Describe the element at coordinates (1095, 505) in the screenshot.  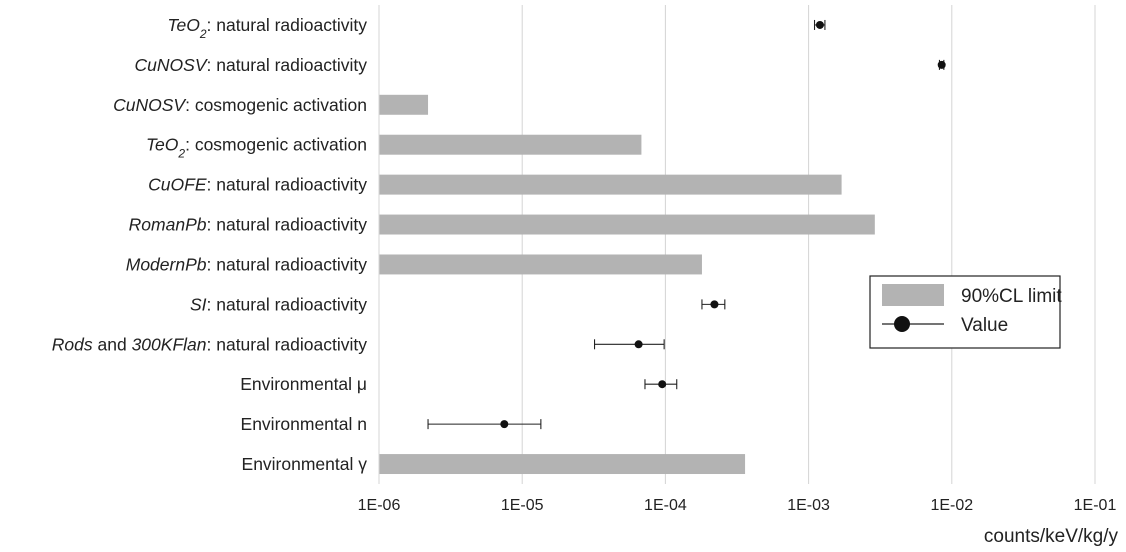
I see `x-tick-label: 1E-01` at that location.